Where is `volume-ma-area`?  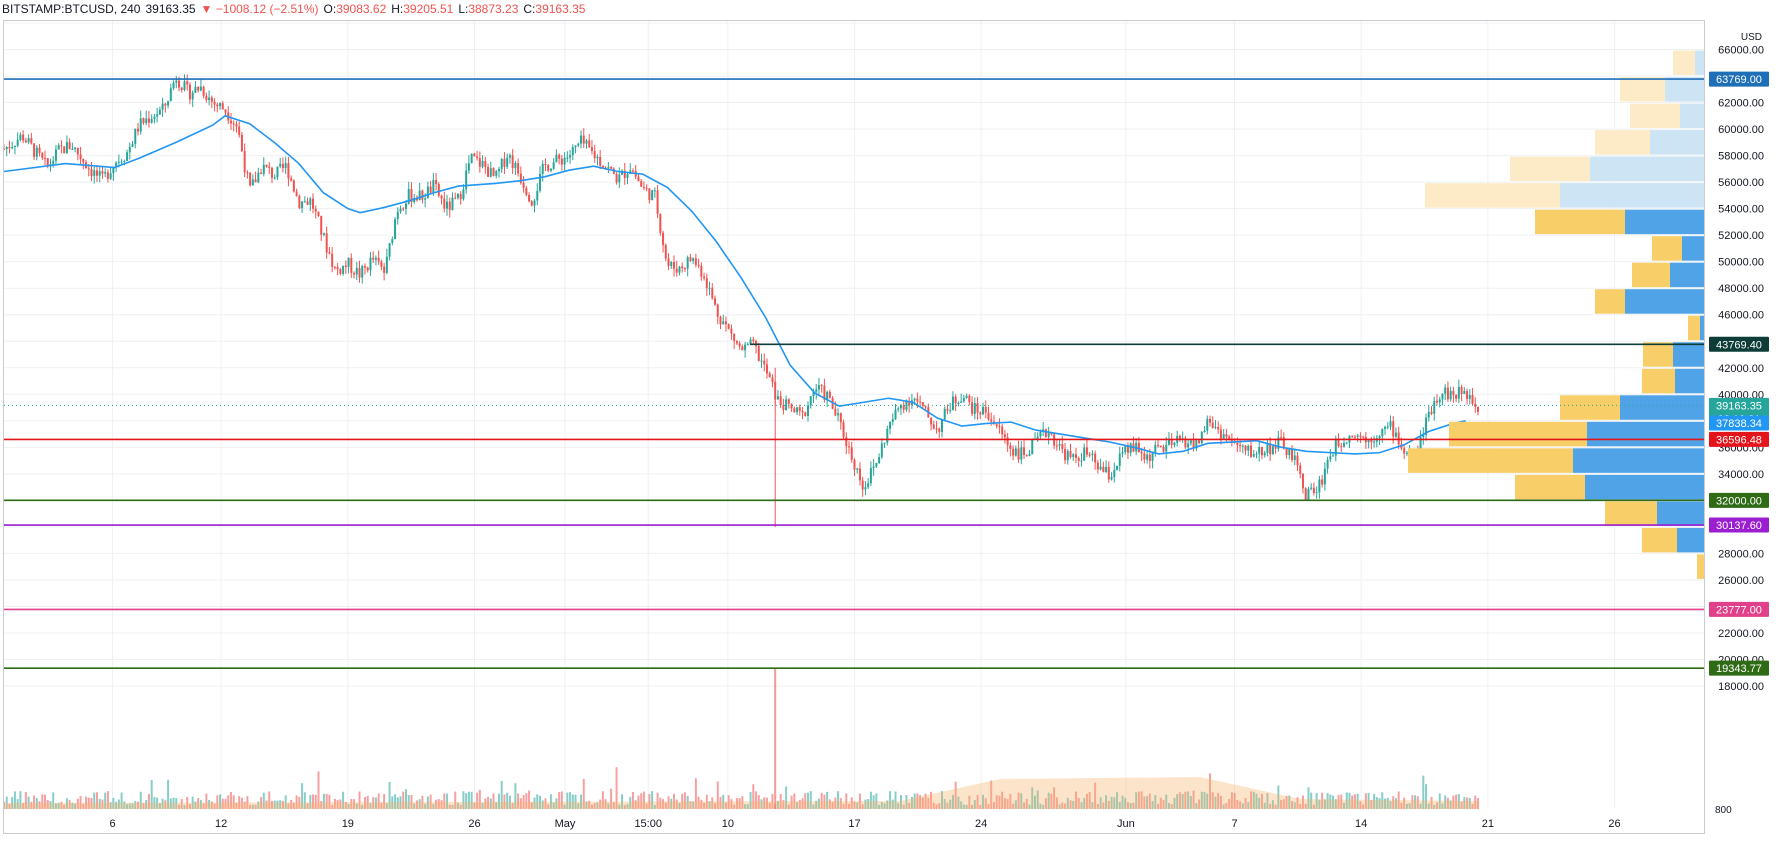 volume-ma-area is located at coordinates (741, 793).